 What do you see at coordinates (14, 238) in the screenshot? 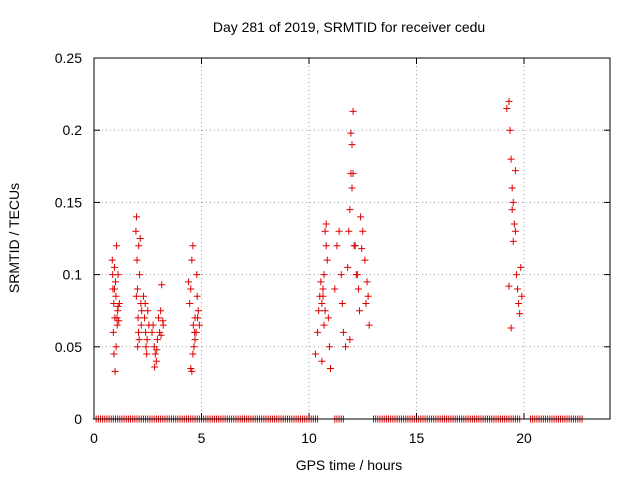
I see `y-axis-title: SRMTID / TECUs` at bounding box center [14, 238].